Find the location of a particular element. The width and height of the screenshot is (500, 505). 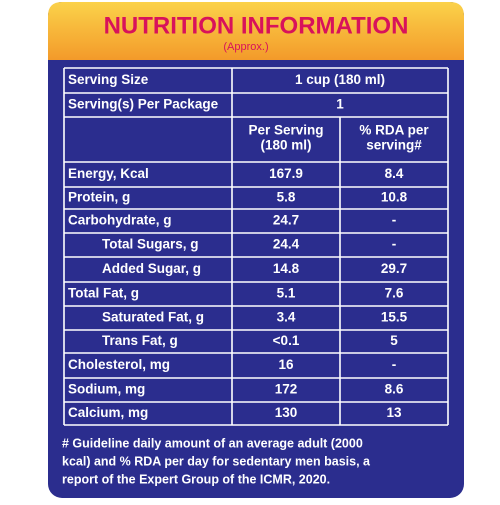

cell-value: 29.7 is located at coordinates (394, 268).